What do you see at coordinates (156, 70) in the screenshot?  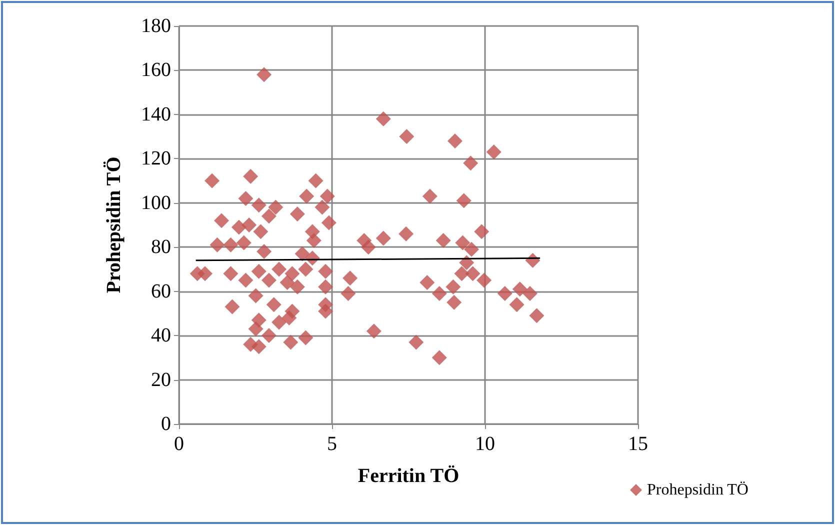 I see `y-tick-label: 160` at bounding box center [156, 70].